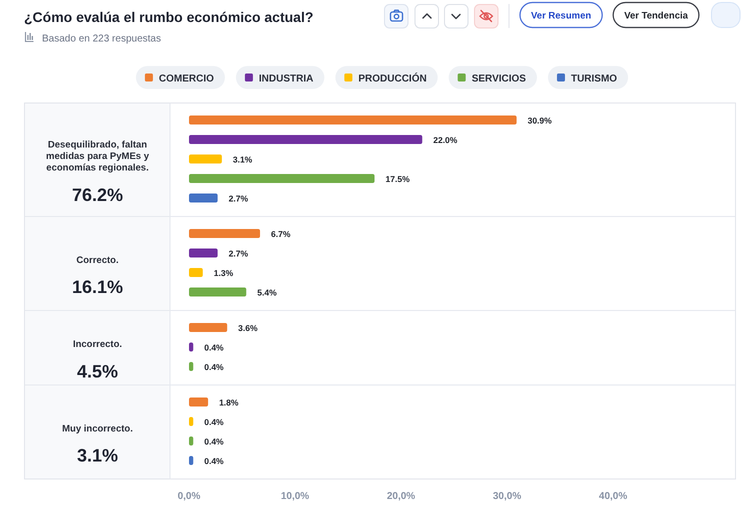  What do you see at coordinates (499, 78) in the screenshot?
I see `legend-label: SERVICIOS` at bounding box center [499, 78].